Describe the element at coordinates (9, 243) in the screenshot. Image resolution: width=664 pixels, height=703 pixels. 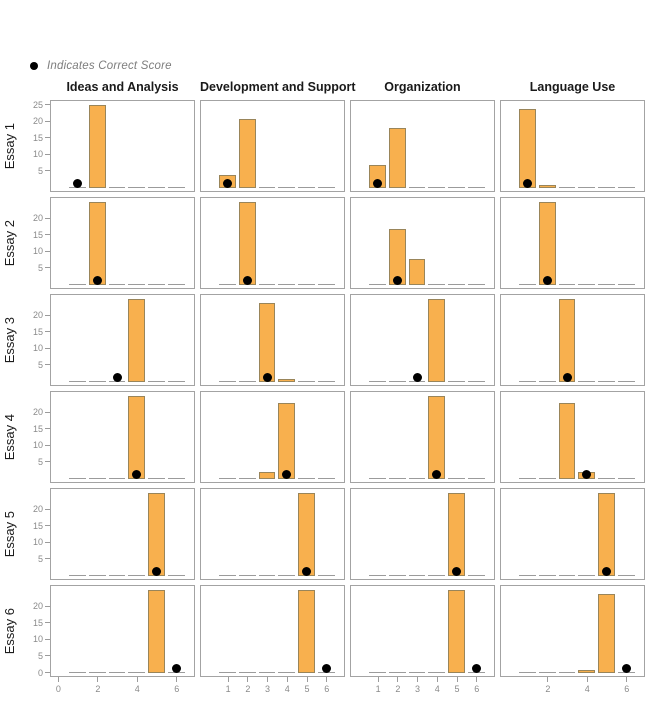
I see `row-label-text: Essay 2` at that location.